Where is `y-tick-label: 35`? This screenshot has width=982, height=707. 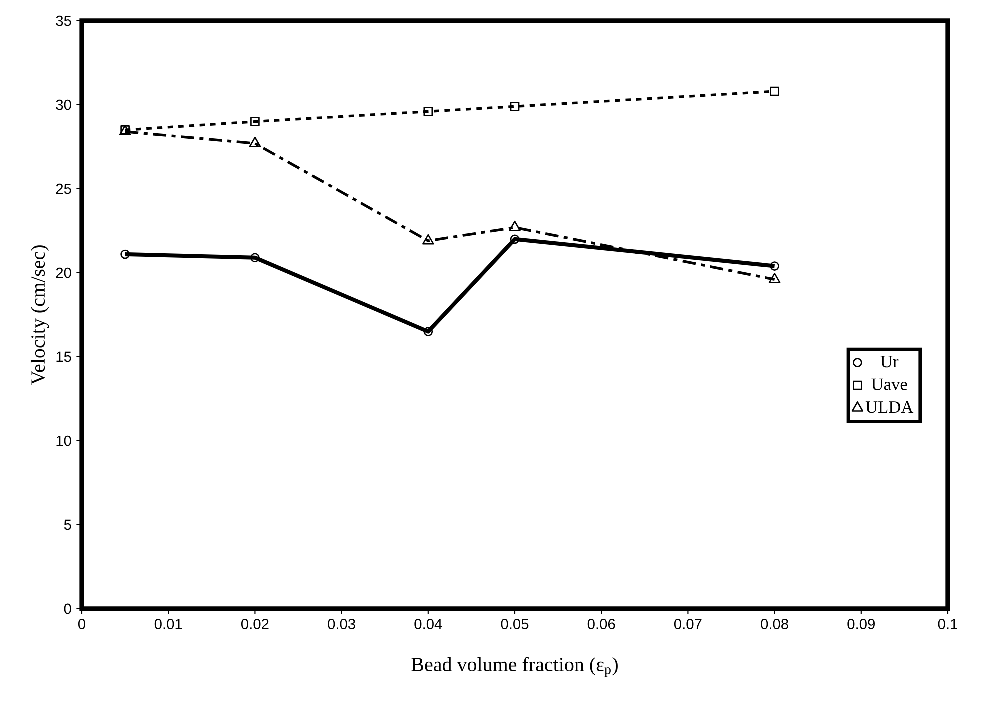
y-tick-label: 35 is located at coordinates (64, 21).